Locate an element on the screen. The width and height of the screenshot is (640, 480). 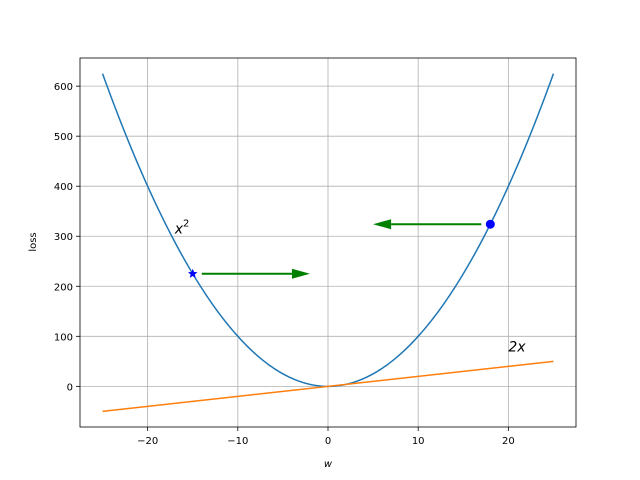
x-tick-label: 0 is located at coordinates (328, 441).